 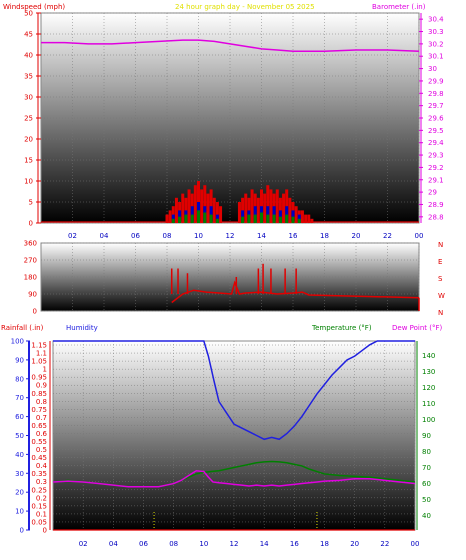 I want to click on direction-tick-label: 90, so click(x=32, y=295).